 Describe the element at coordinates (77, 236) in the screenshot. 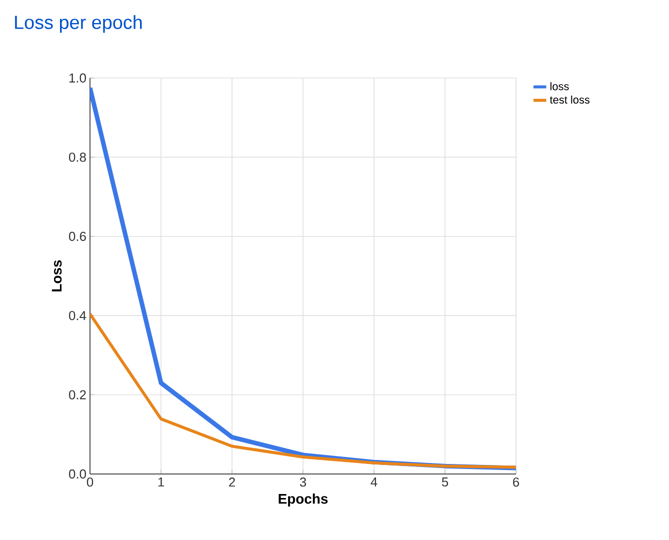

I see `y-tick-label: 0.6` at that location.